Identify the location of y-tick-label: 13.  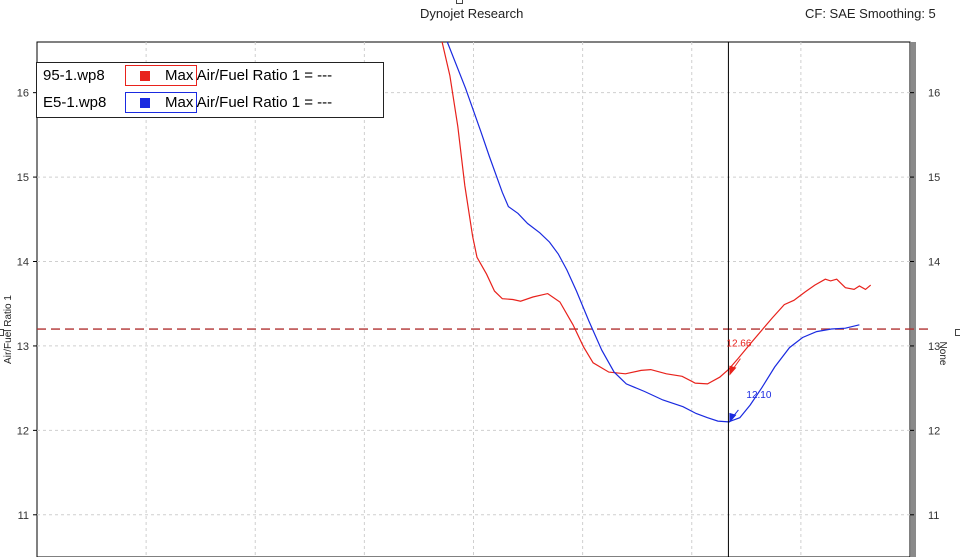
(23, 347).